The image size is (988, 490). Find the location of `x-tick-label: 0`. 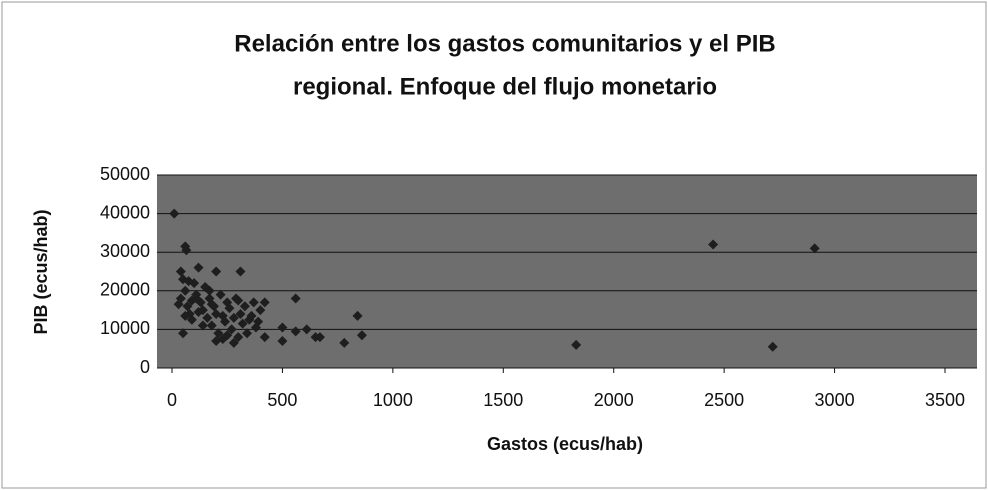

x-tick-label: 0 is located at coordinates (172, 400).